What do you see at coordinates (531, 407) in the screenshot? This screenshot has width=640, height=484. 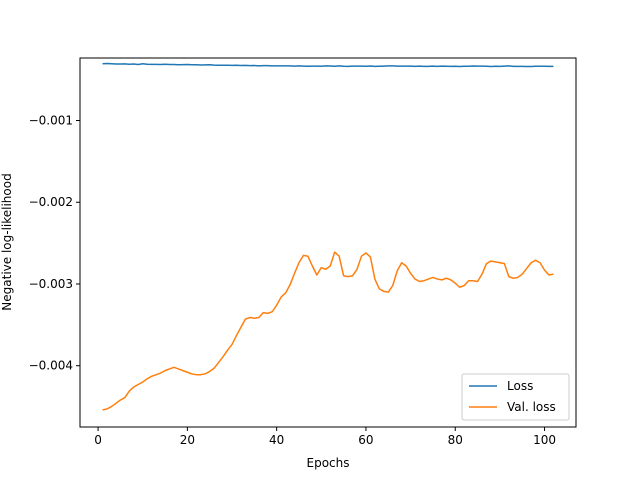 I see `legend-val-loss-label: Val. loss` at bounding box center [531, 407].